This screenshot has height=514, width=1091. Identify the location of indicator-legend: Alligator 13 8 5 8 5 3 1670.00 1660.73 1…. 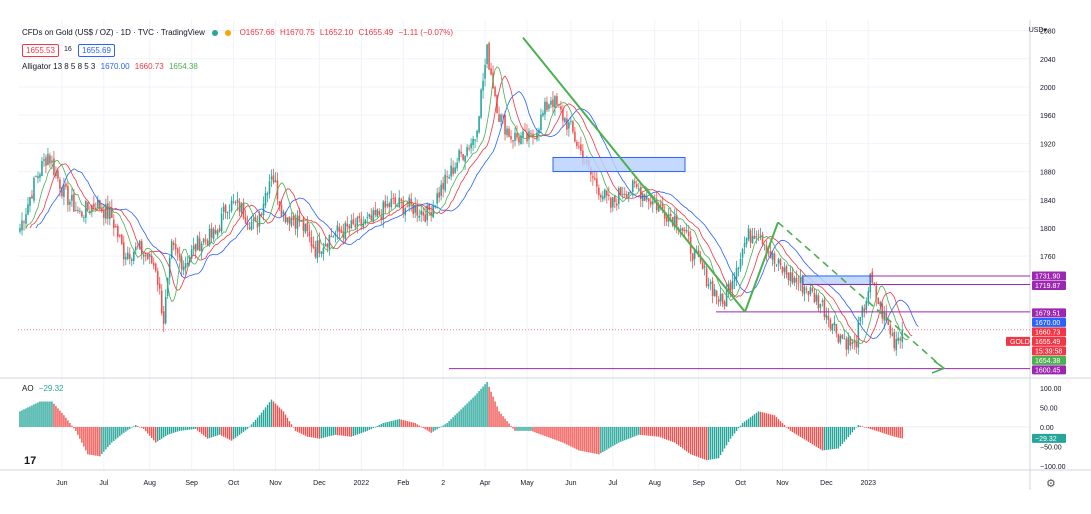
(111, 66).